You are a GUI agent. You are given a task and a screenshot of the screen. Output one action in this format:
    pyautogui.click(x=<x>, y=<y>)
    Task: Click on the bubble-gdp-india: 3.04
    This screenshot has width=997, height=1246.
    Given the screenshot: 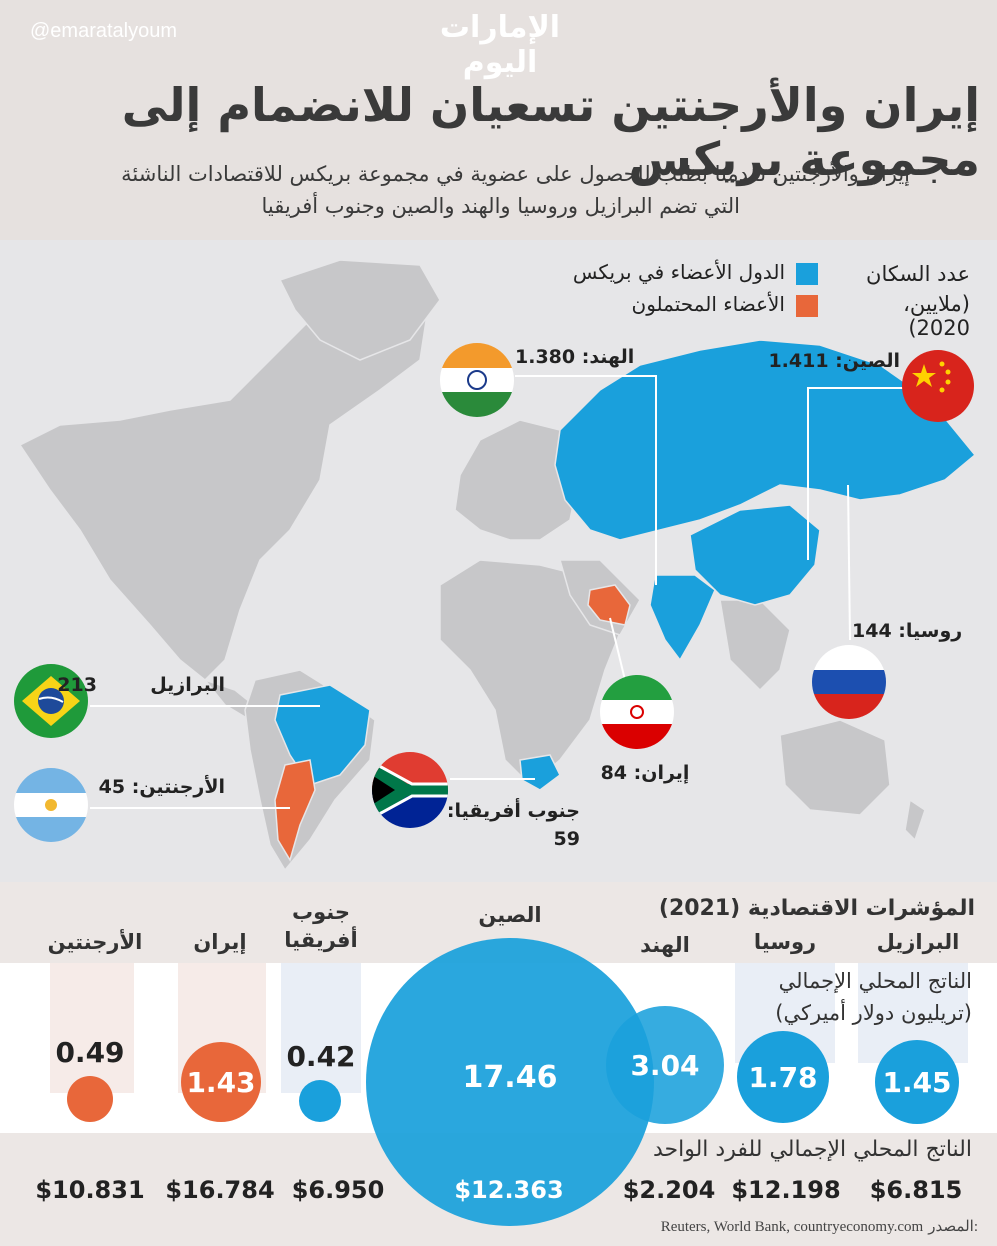 What is the action you would take?
    pyautogui.click(x=665, y=1065)
    